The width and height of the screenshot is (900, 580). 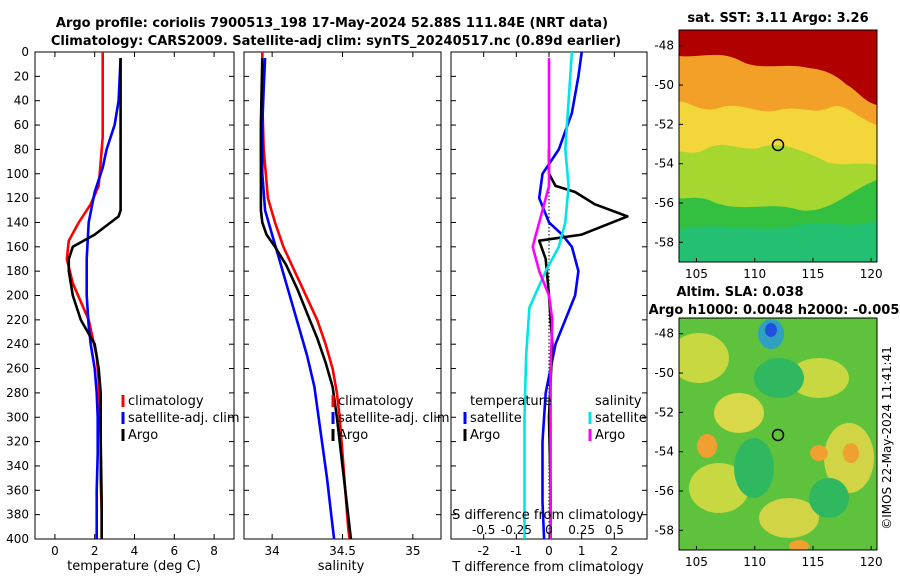 What do you see at coordinates (17, 174) in the screenshot?
I see `y-tick-label: 100` at bounding box center [17, 174].